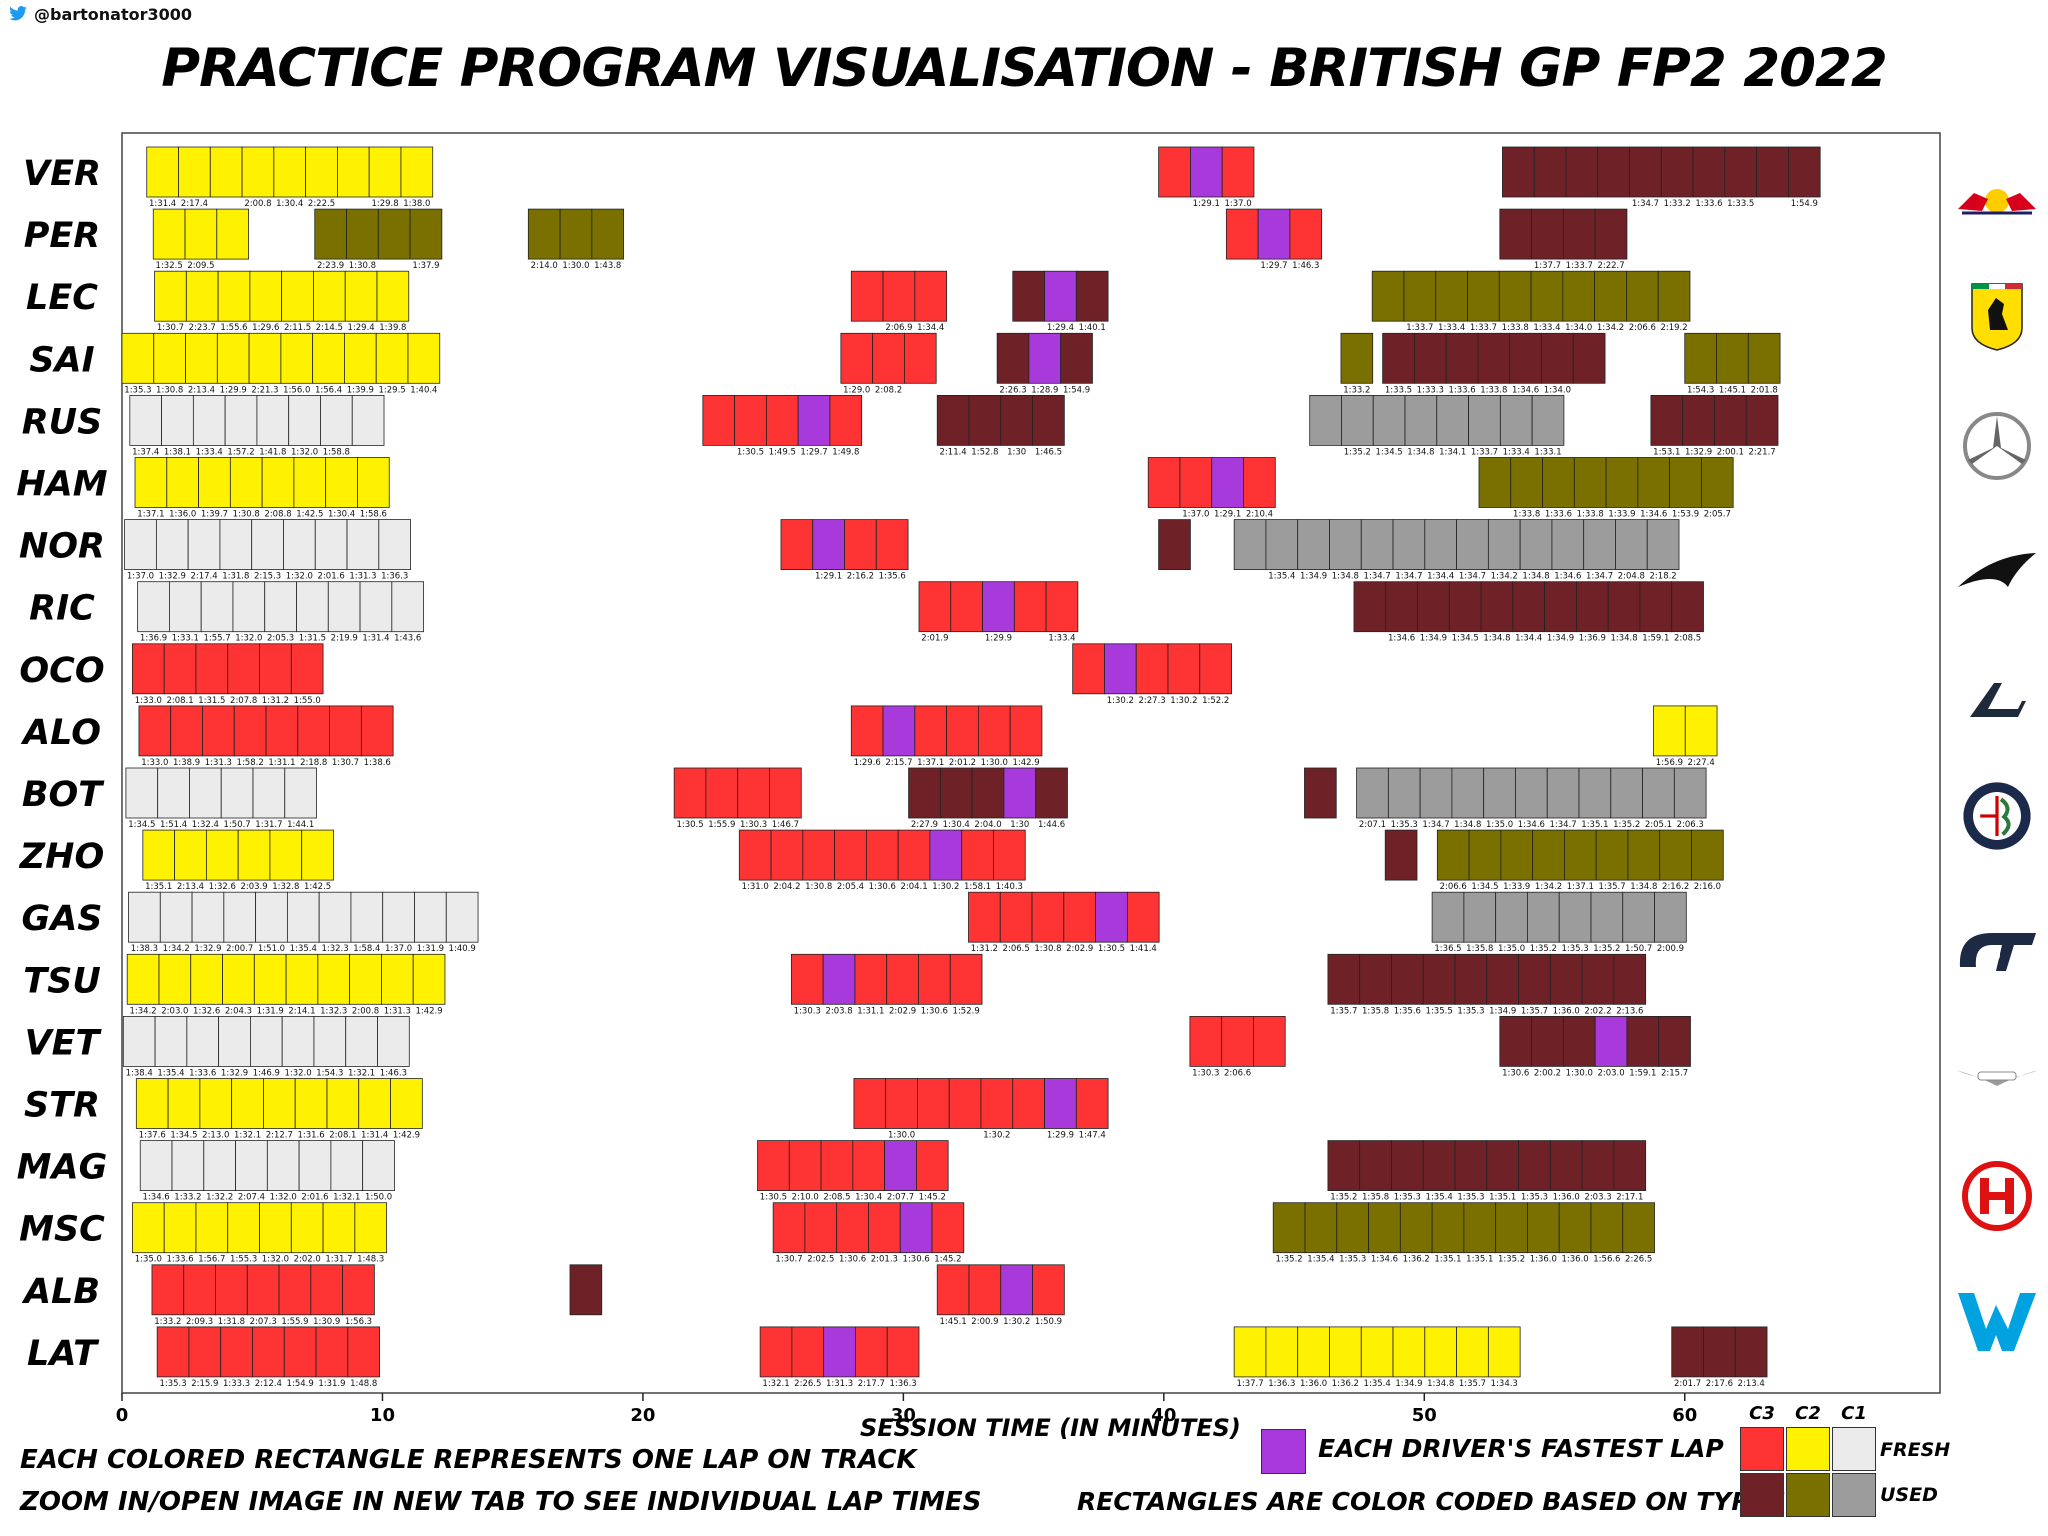 Image resolution: width=2048 pixels, height=1536 pixels. Describe the element at coordinates (307, 701) in the screenshot. I see `lap-time-label: 1:55.0` at that location.